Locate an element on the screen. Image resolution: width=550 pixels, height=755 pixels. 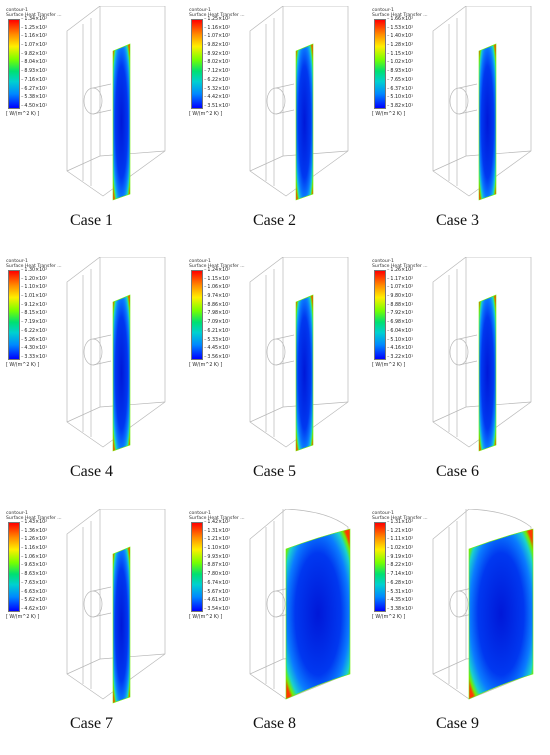
colorbar-tick-label: 1.42×10² is located at coordinates (224, 522).